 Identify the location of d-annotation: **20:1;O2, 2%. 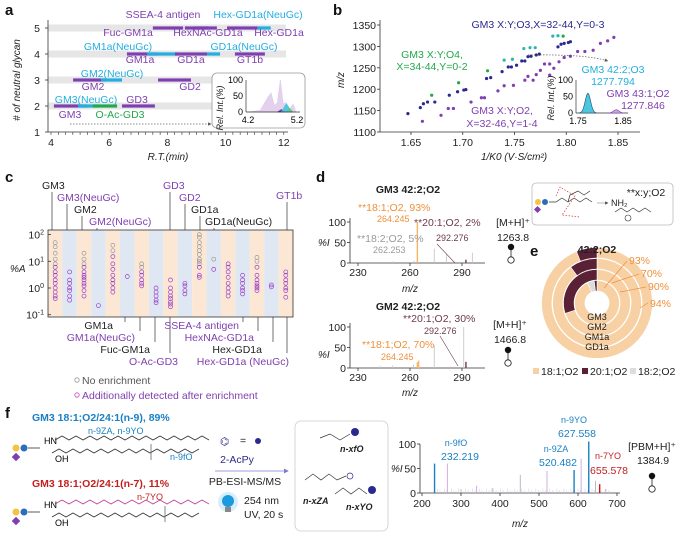
(447, 223).